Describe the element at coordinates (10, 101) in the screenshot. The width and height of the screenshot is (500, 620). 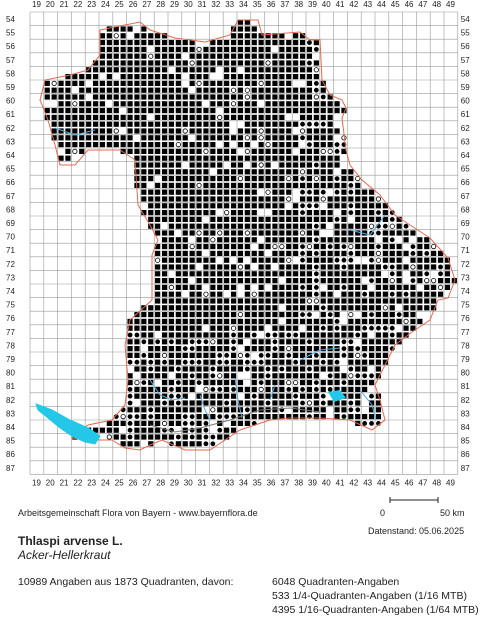
I see `row-label: 60` at that location.